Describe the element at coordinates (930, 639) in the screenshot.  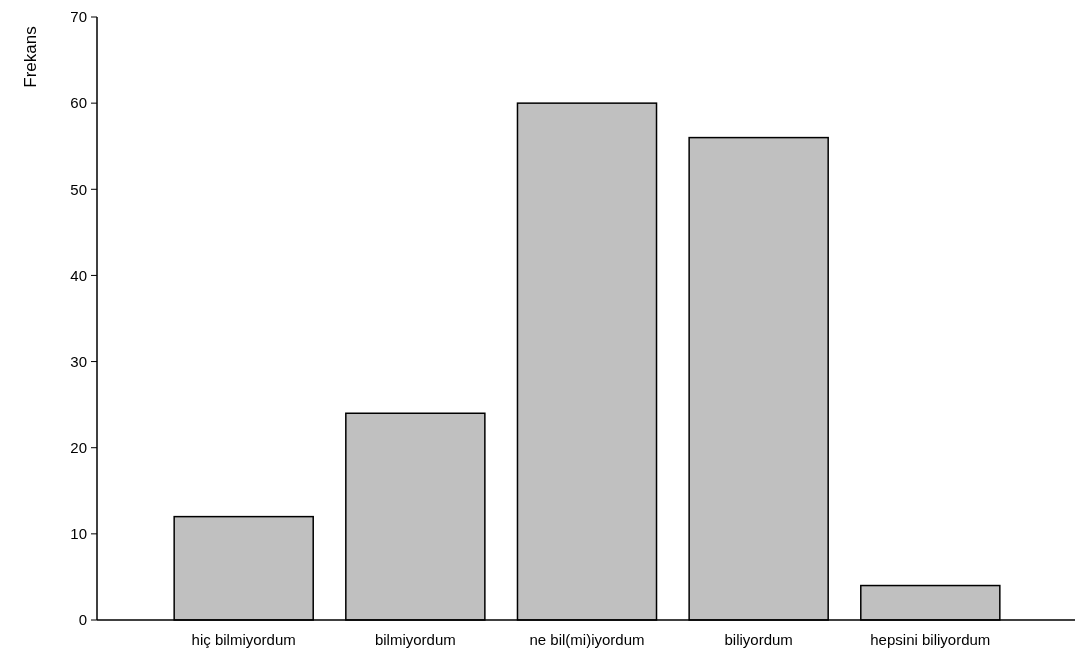
I see `x-tick-label: hepsini biliyordum` at that location.